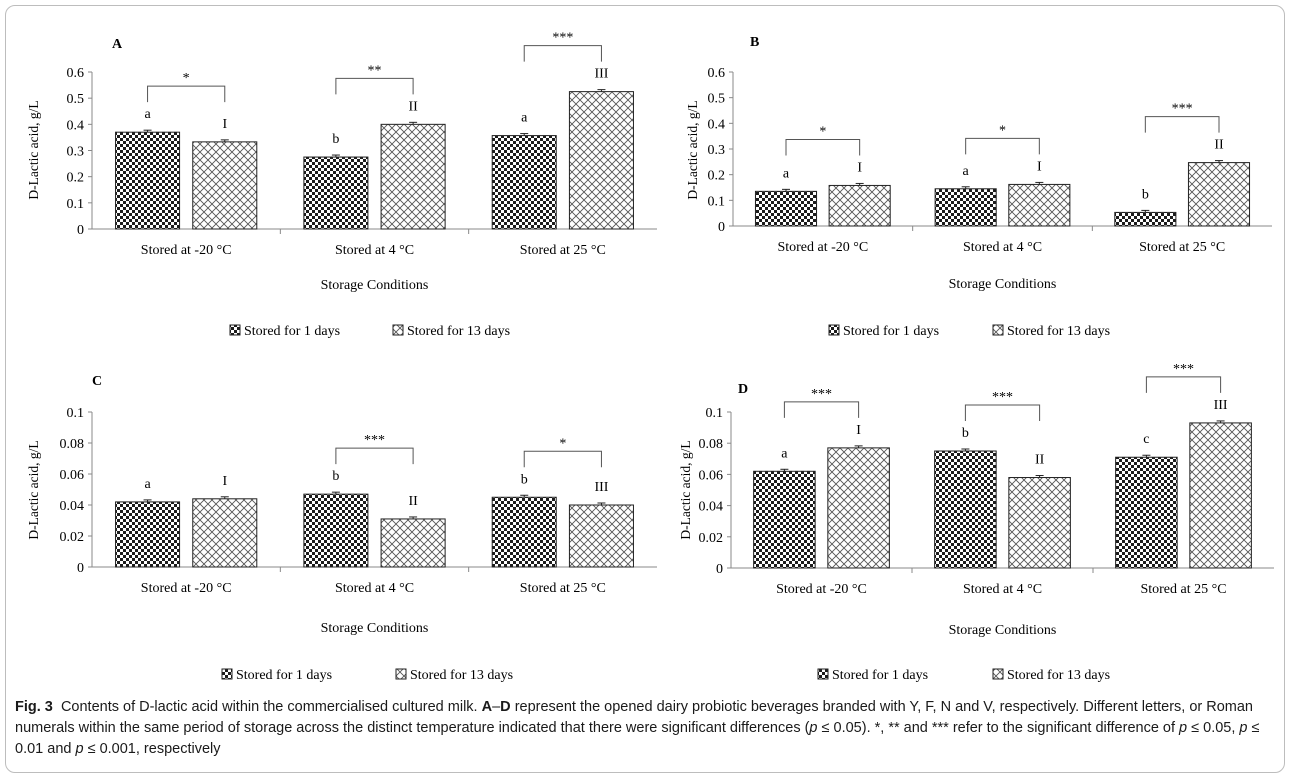 The image size is (1292, 778). Describe the element at coordinates (1003, 284) in the screenshot. I see `x-axis-title-b: Storage Conditions` at that location.